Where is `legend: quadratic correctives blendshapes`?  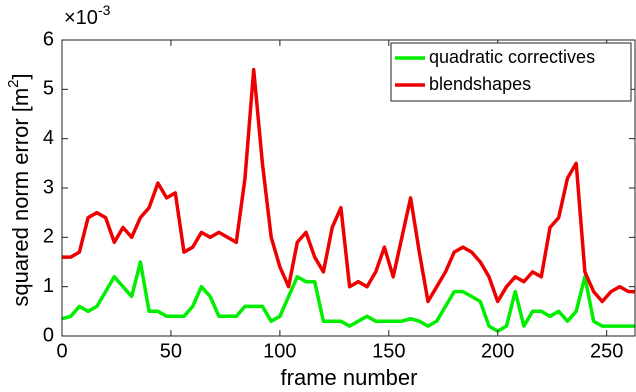 legend: quadratic correctives blendshapes is located at coordinates (511, 72).